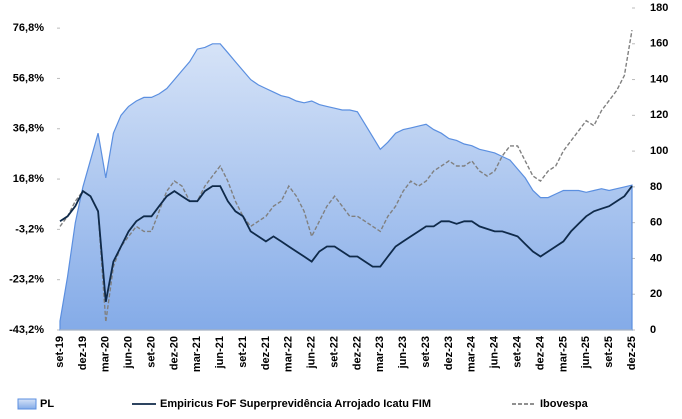  Describe the element at coordinates (28, 129) in the screenshot. I see `y-tick-label: 36,8%` at that location.